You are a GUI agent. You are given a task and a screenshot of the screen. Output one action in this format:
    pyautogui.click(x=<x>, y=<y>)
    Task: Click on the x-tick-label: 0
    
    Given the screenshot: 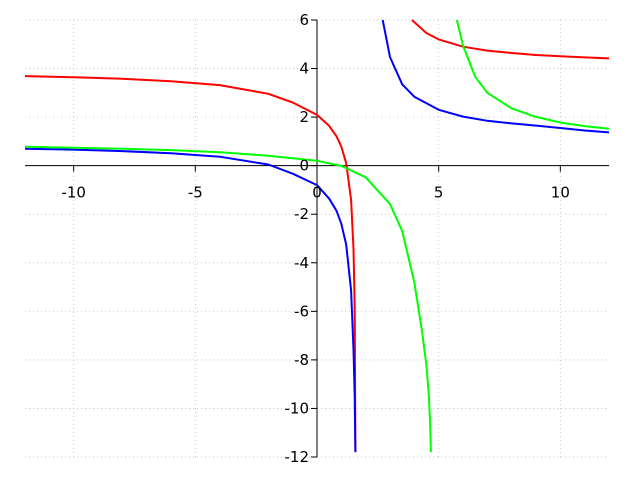 What is the action you would take?
    pyautogui.click(x=317, y=193)
    